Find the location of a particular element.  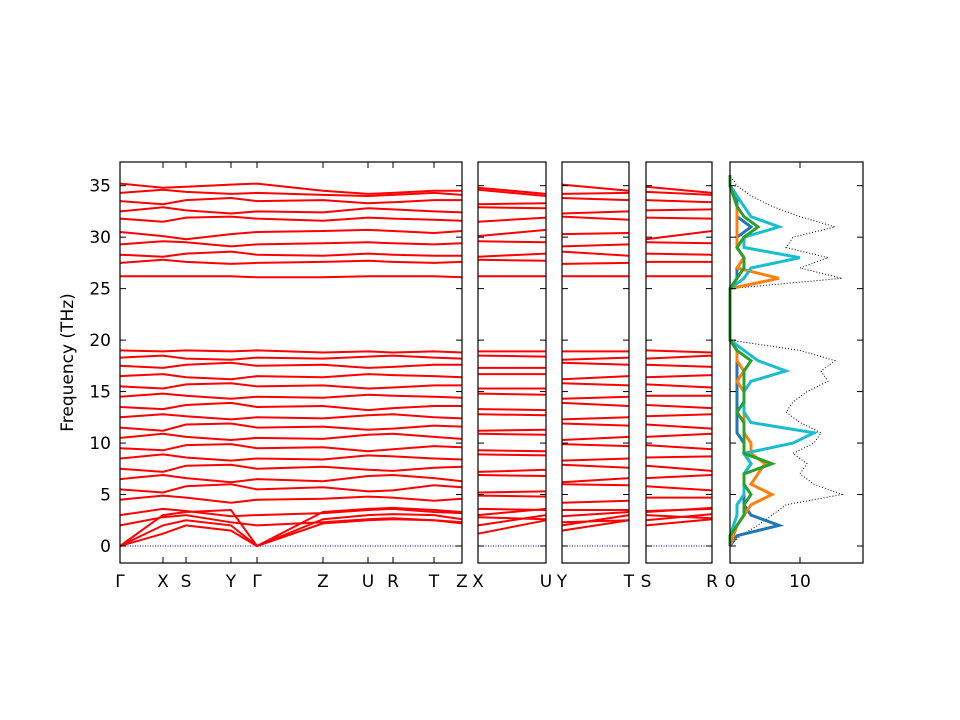

y-tick-label: 35 is located at coordinates (100, 187).